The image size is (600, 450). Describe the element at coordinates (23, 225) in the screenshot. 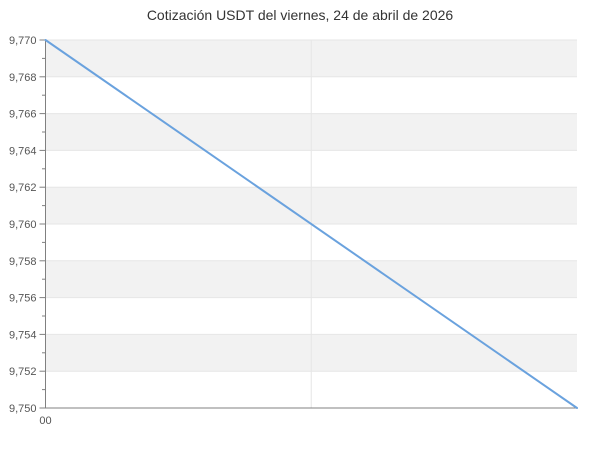

I see `y-tick-label: 9,760` at that location.